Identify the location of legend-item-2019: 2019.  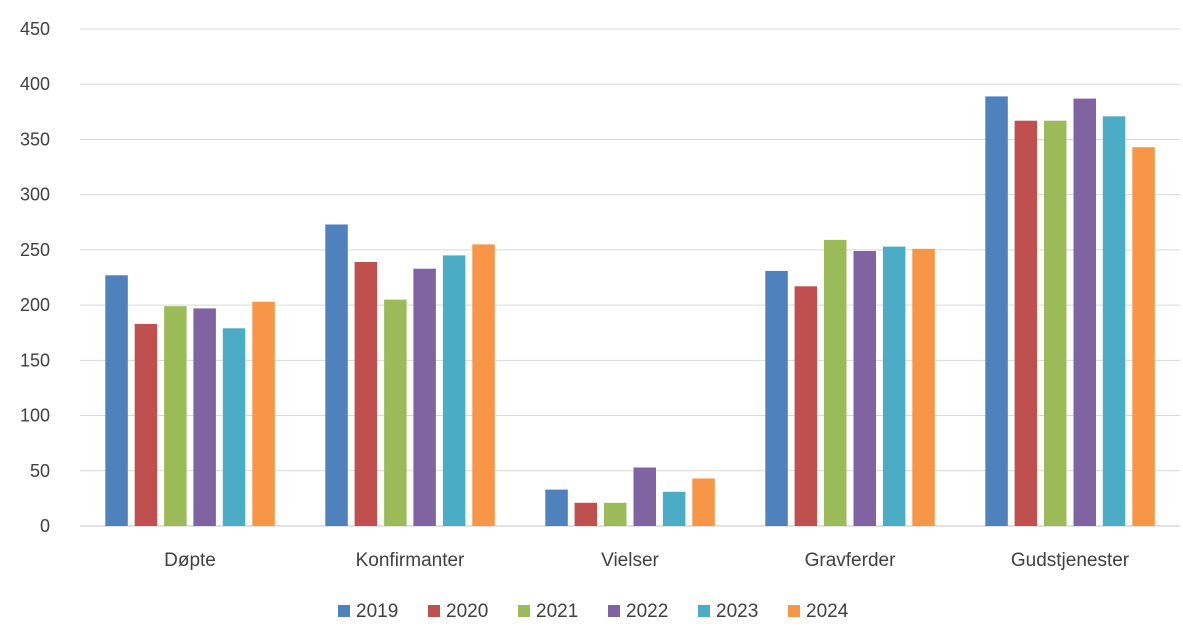
(368, 611).